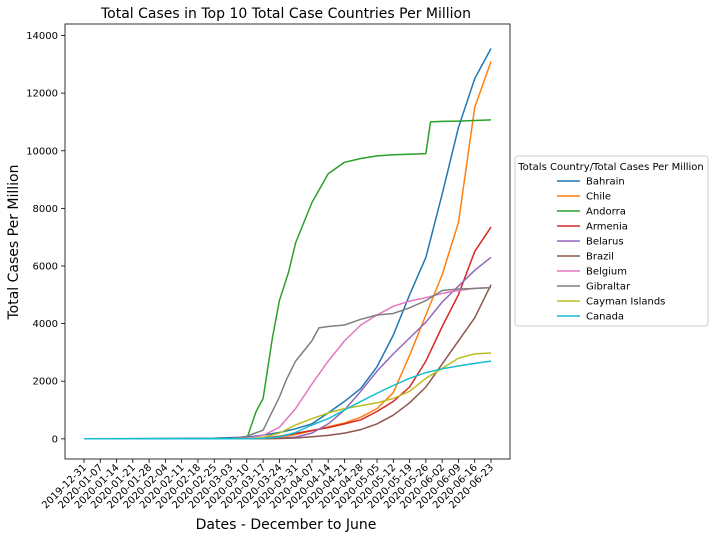 This screenshot has width=715, height=539. I want to click on y-tick-label: 2000, so click(45, 382).